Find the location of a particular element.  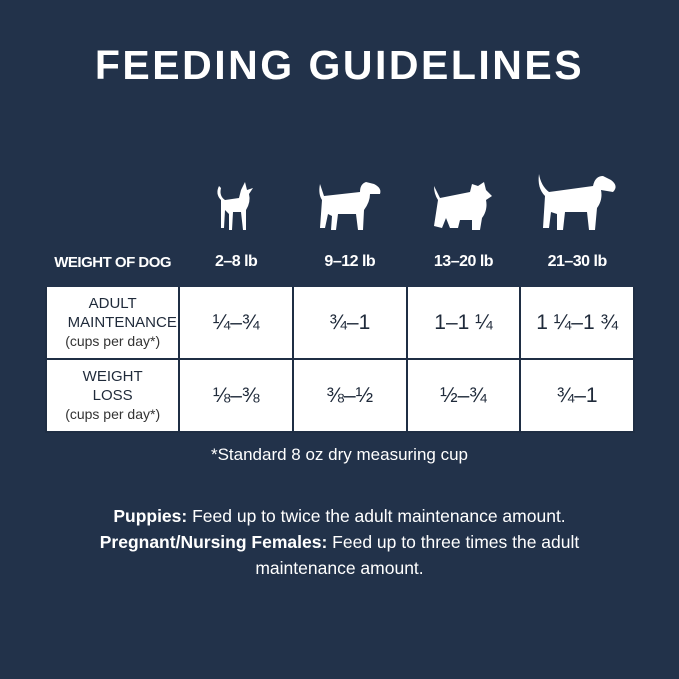

chihuahua-icon is located at coordinates (236, 202).